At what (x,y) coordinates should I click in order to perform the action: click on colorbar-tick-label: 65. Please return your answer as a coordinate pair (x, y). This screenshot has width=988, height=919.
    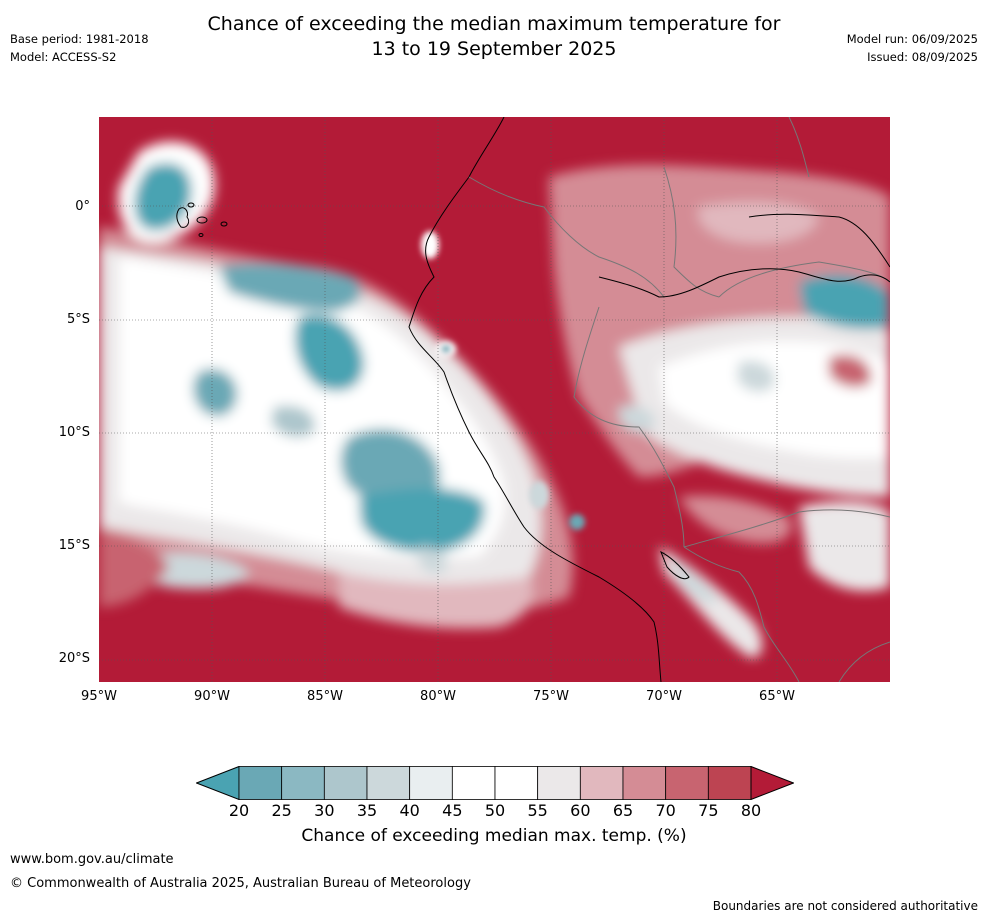
    Looking at the image, I should click on (623, 810).